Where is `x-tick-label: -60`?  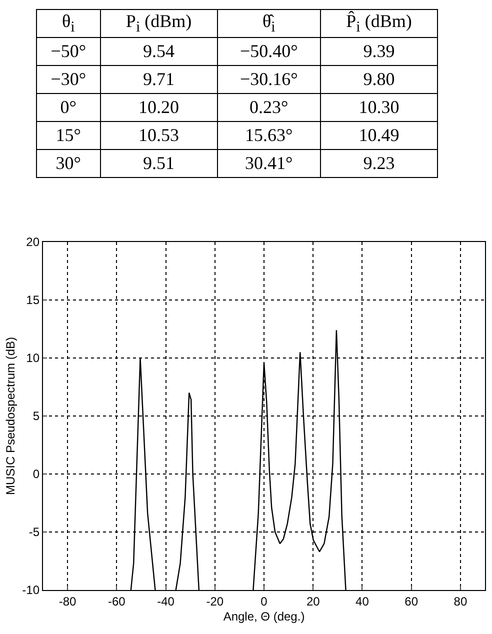 x-tick-label: -60 is located at coordinates (117, 601).